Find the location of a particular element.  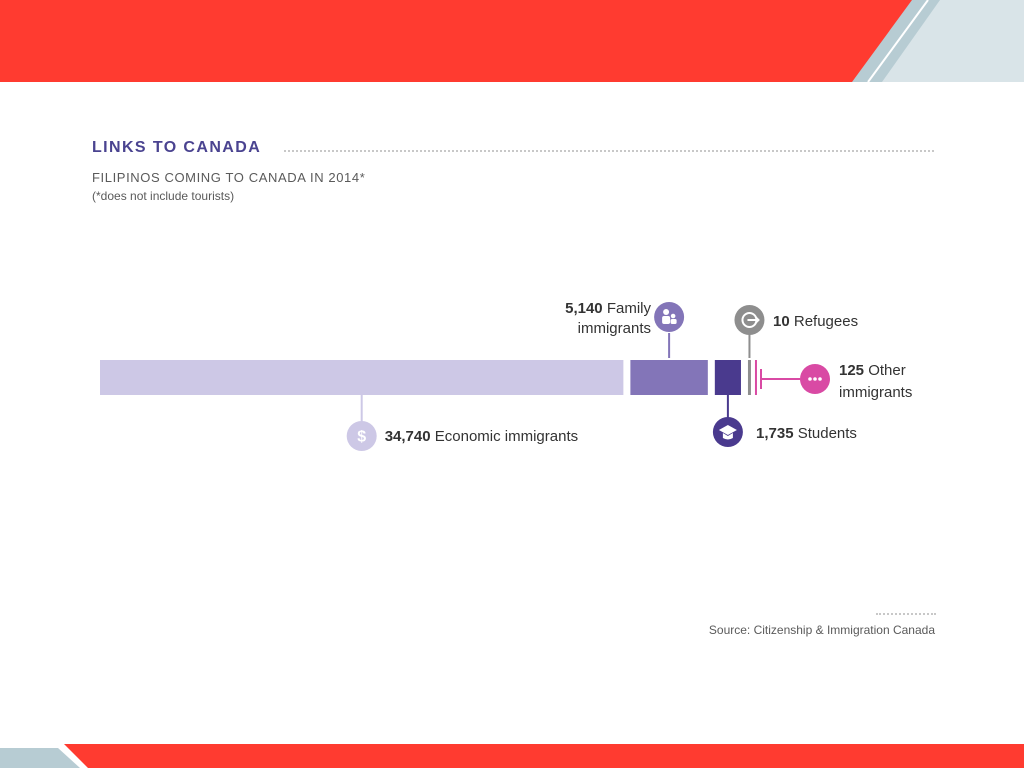

section-title: LINKS TO CANADA is located at coordinates (177, 147).